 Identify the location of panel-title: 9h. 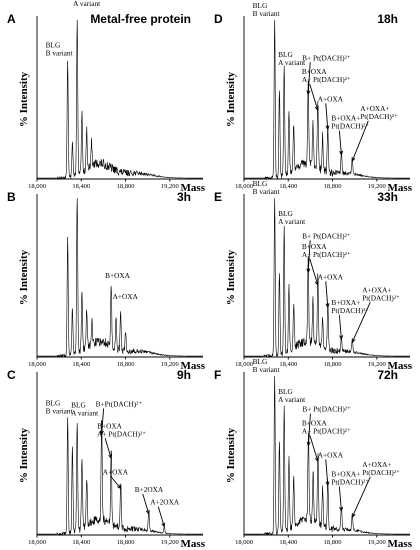
(184, 375).